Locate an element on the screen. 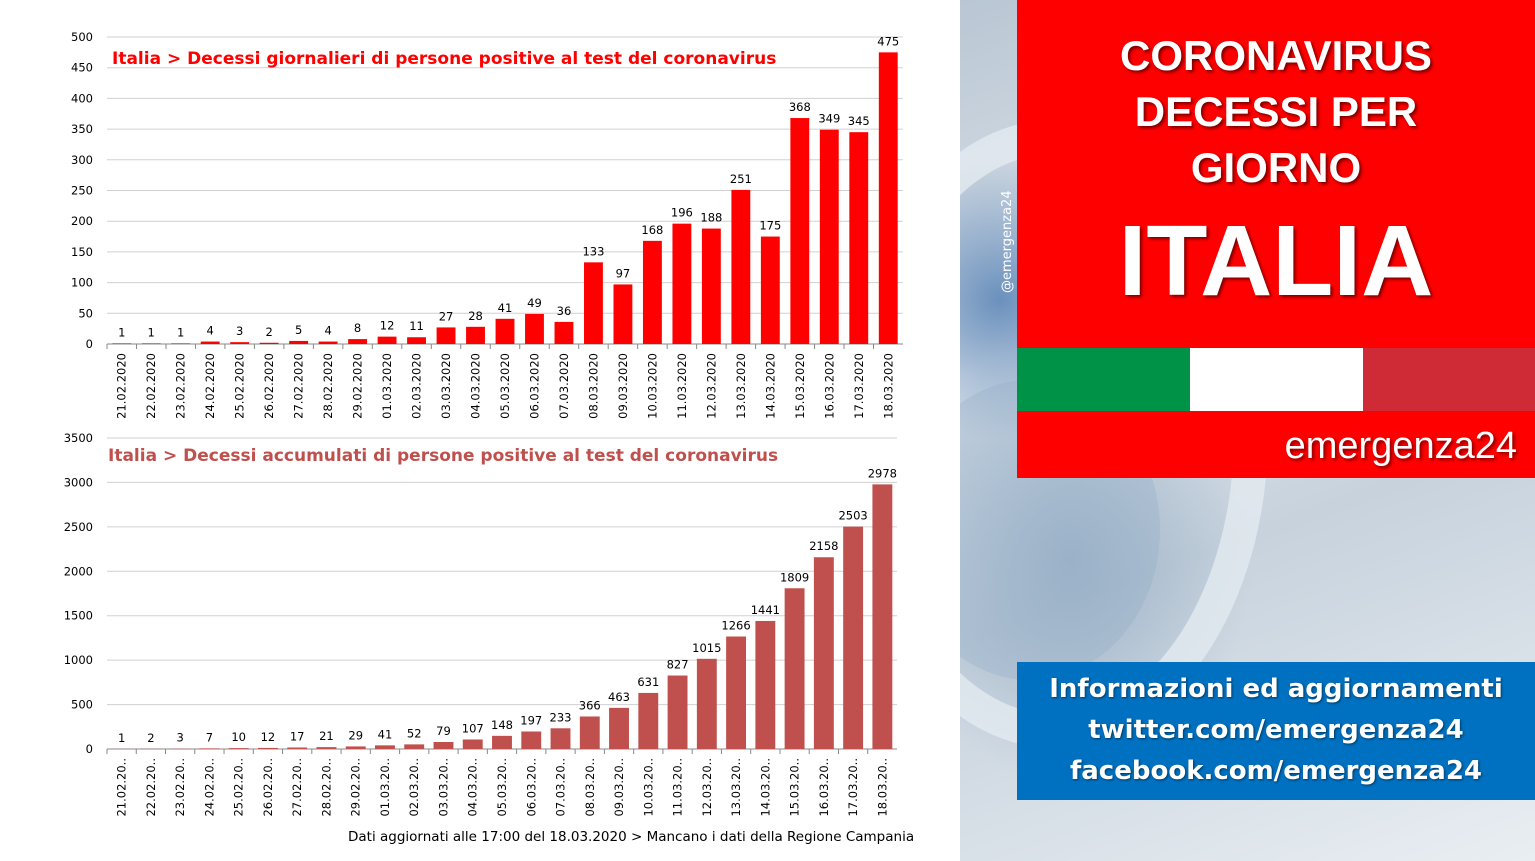 This screenshot has height=861, width=1535. y-tick-label: 350 is located at coordinates (82, 129).